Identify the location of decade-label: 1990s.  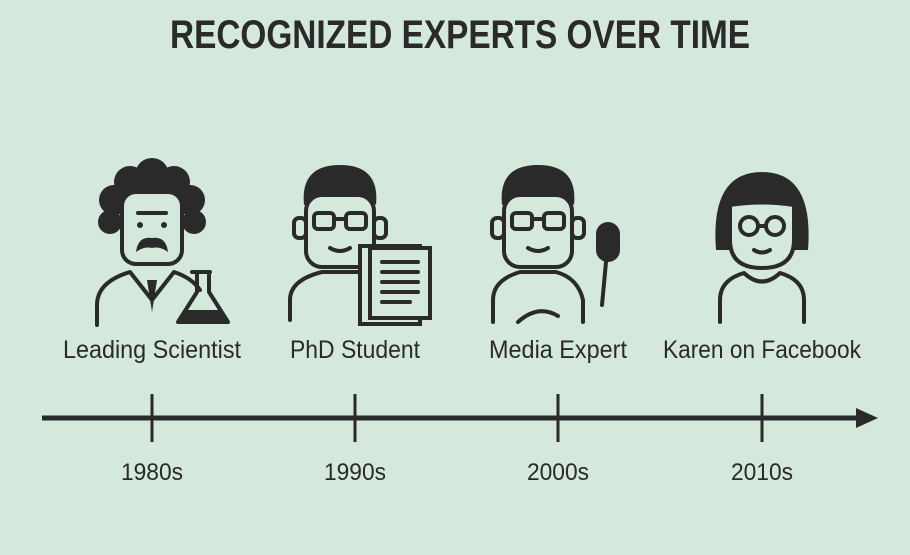
(355, 472).